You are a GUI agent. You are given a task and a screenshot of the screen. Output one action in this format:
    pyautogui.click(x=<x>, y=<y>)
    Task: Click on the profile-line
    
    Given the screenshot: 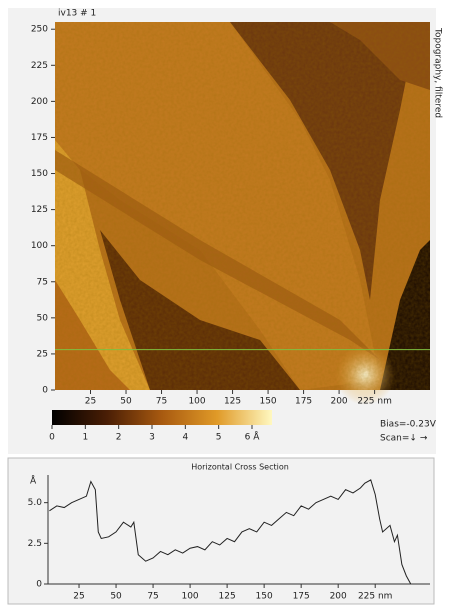 What is the action you would take?
    pyautogui.click(x=230, y=532)
    